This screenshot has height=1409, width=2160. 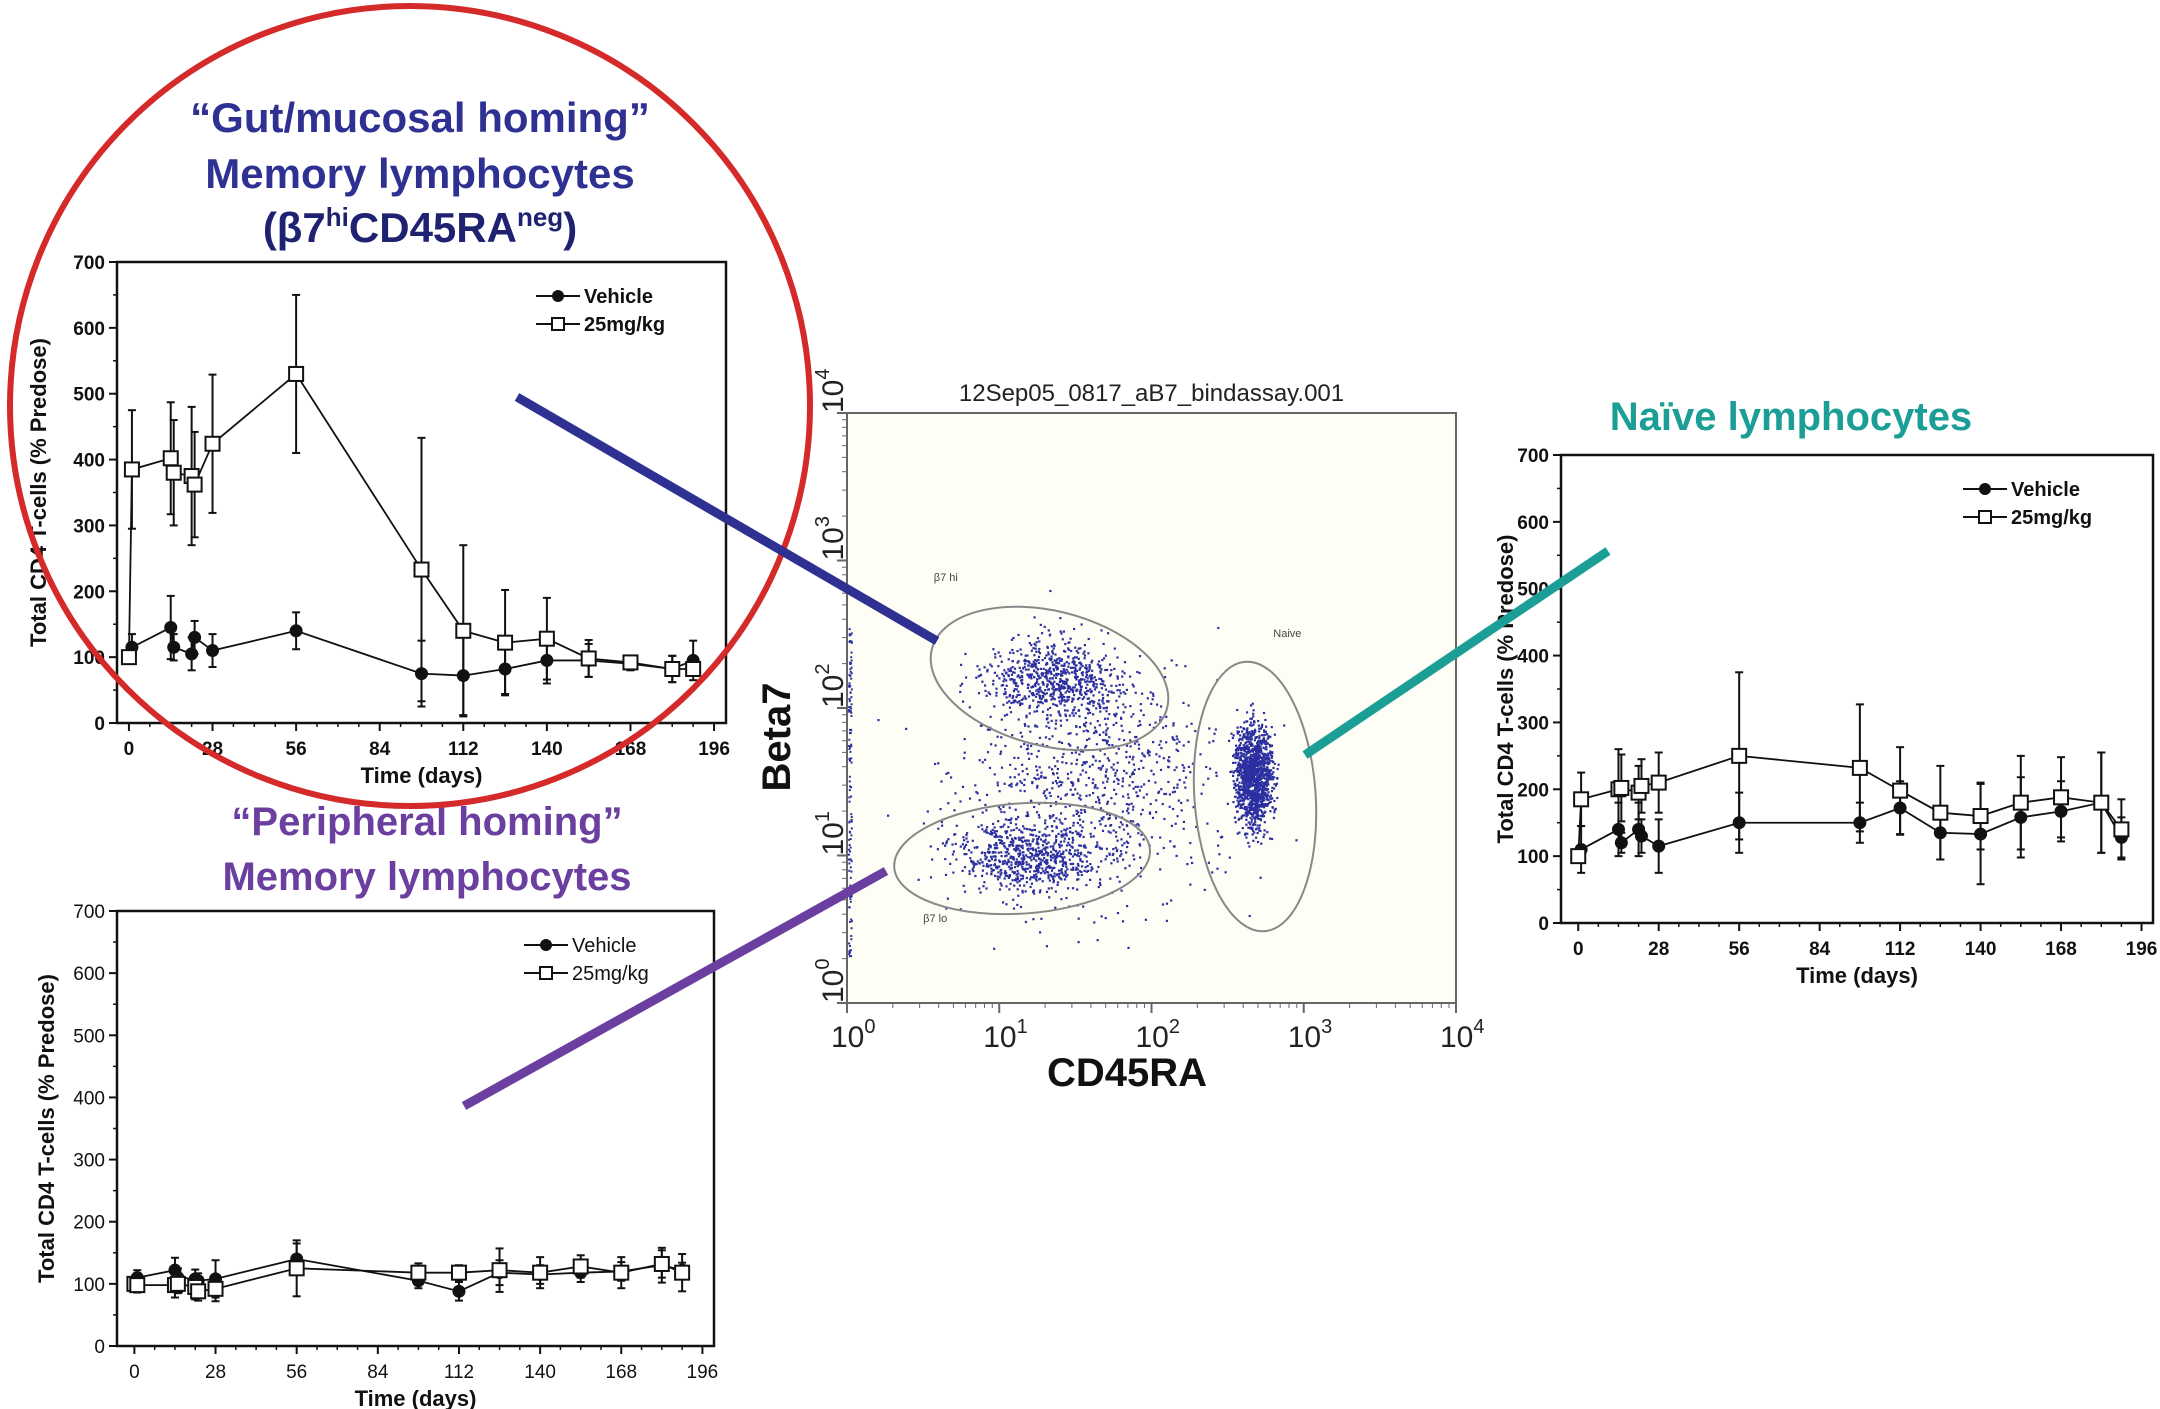 I want to click on legend-marker-icon, so click(x=558, y=296).